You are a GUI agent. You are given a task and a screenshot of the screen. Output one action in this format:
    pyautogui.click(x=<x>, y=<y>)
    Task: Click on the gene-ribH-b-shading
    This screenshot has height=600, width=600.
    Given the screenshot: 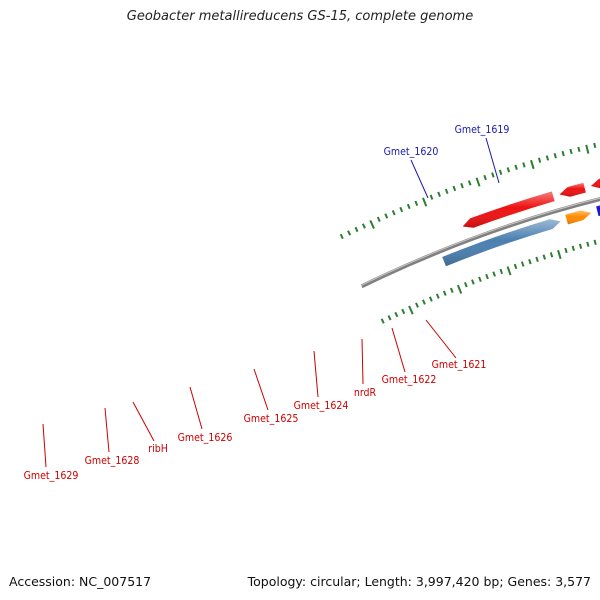 What is the action you would take?
    pyautogui.click(x=598, y=211)
    